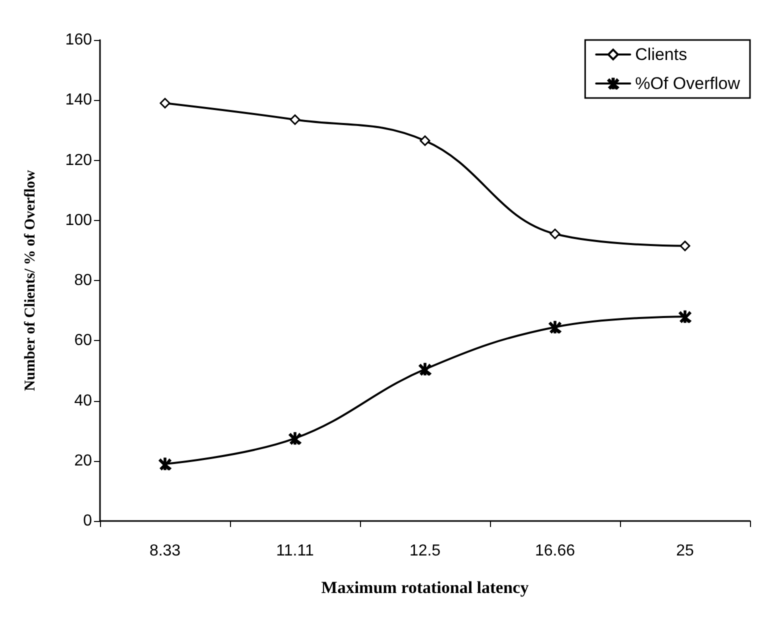 The height and width of the screenshot is (641, 780). I want to click on x-tick-label: 25, so click(685, 551).